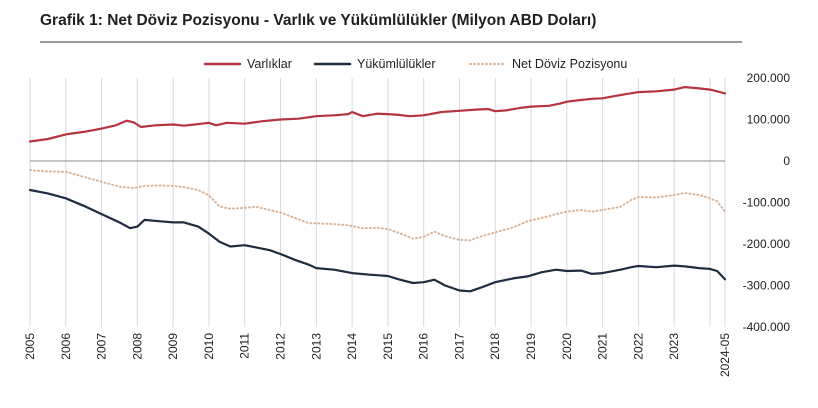 The width and height of the screenshot is (818, 408). What do you see at coordinates (638, 346) in the screenshot?
I see `x-tick-label: 2022` at bounding box center [638, 346].